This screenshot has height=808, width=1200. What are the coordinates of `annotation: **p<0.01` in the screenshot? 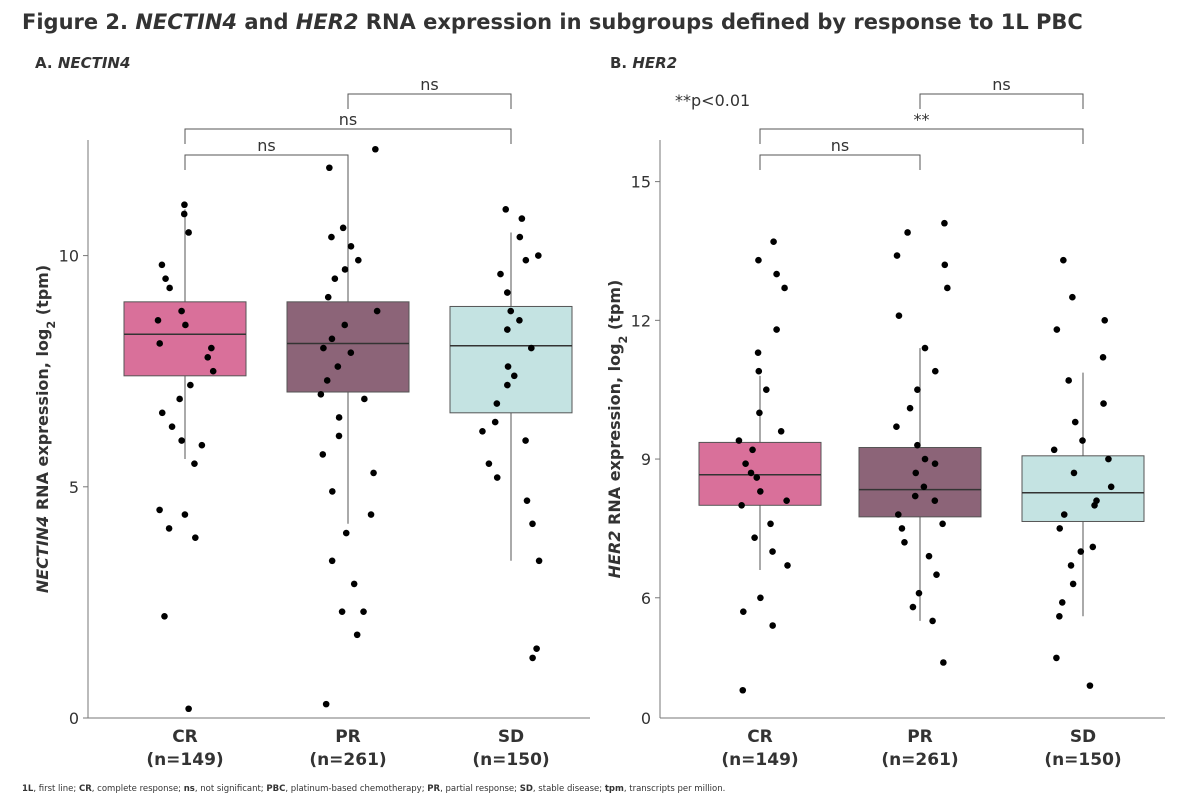 It's located at (712, 100).